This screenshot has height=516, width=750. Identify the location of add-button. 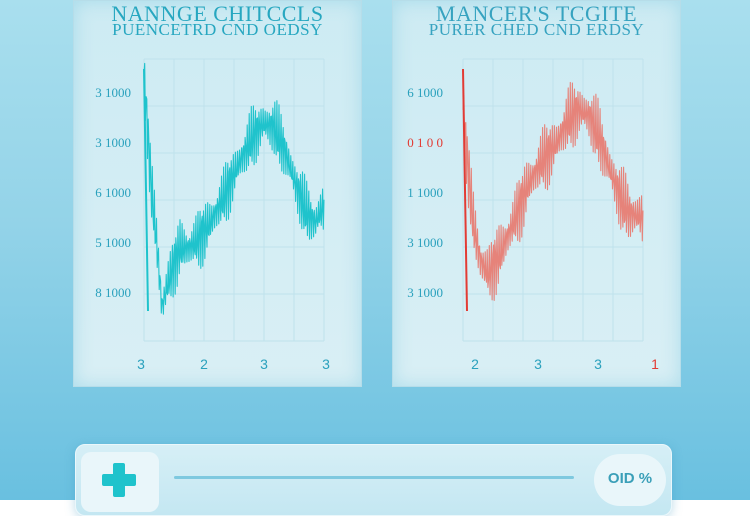
(120, 482).